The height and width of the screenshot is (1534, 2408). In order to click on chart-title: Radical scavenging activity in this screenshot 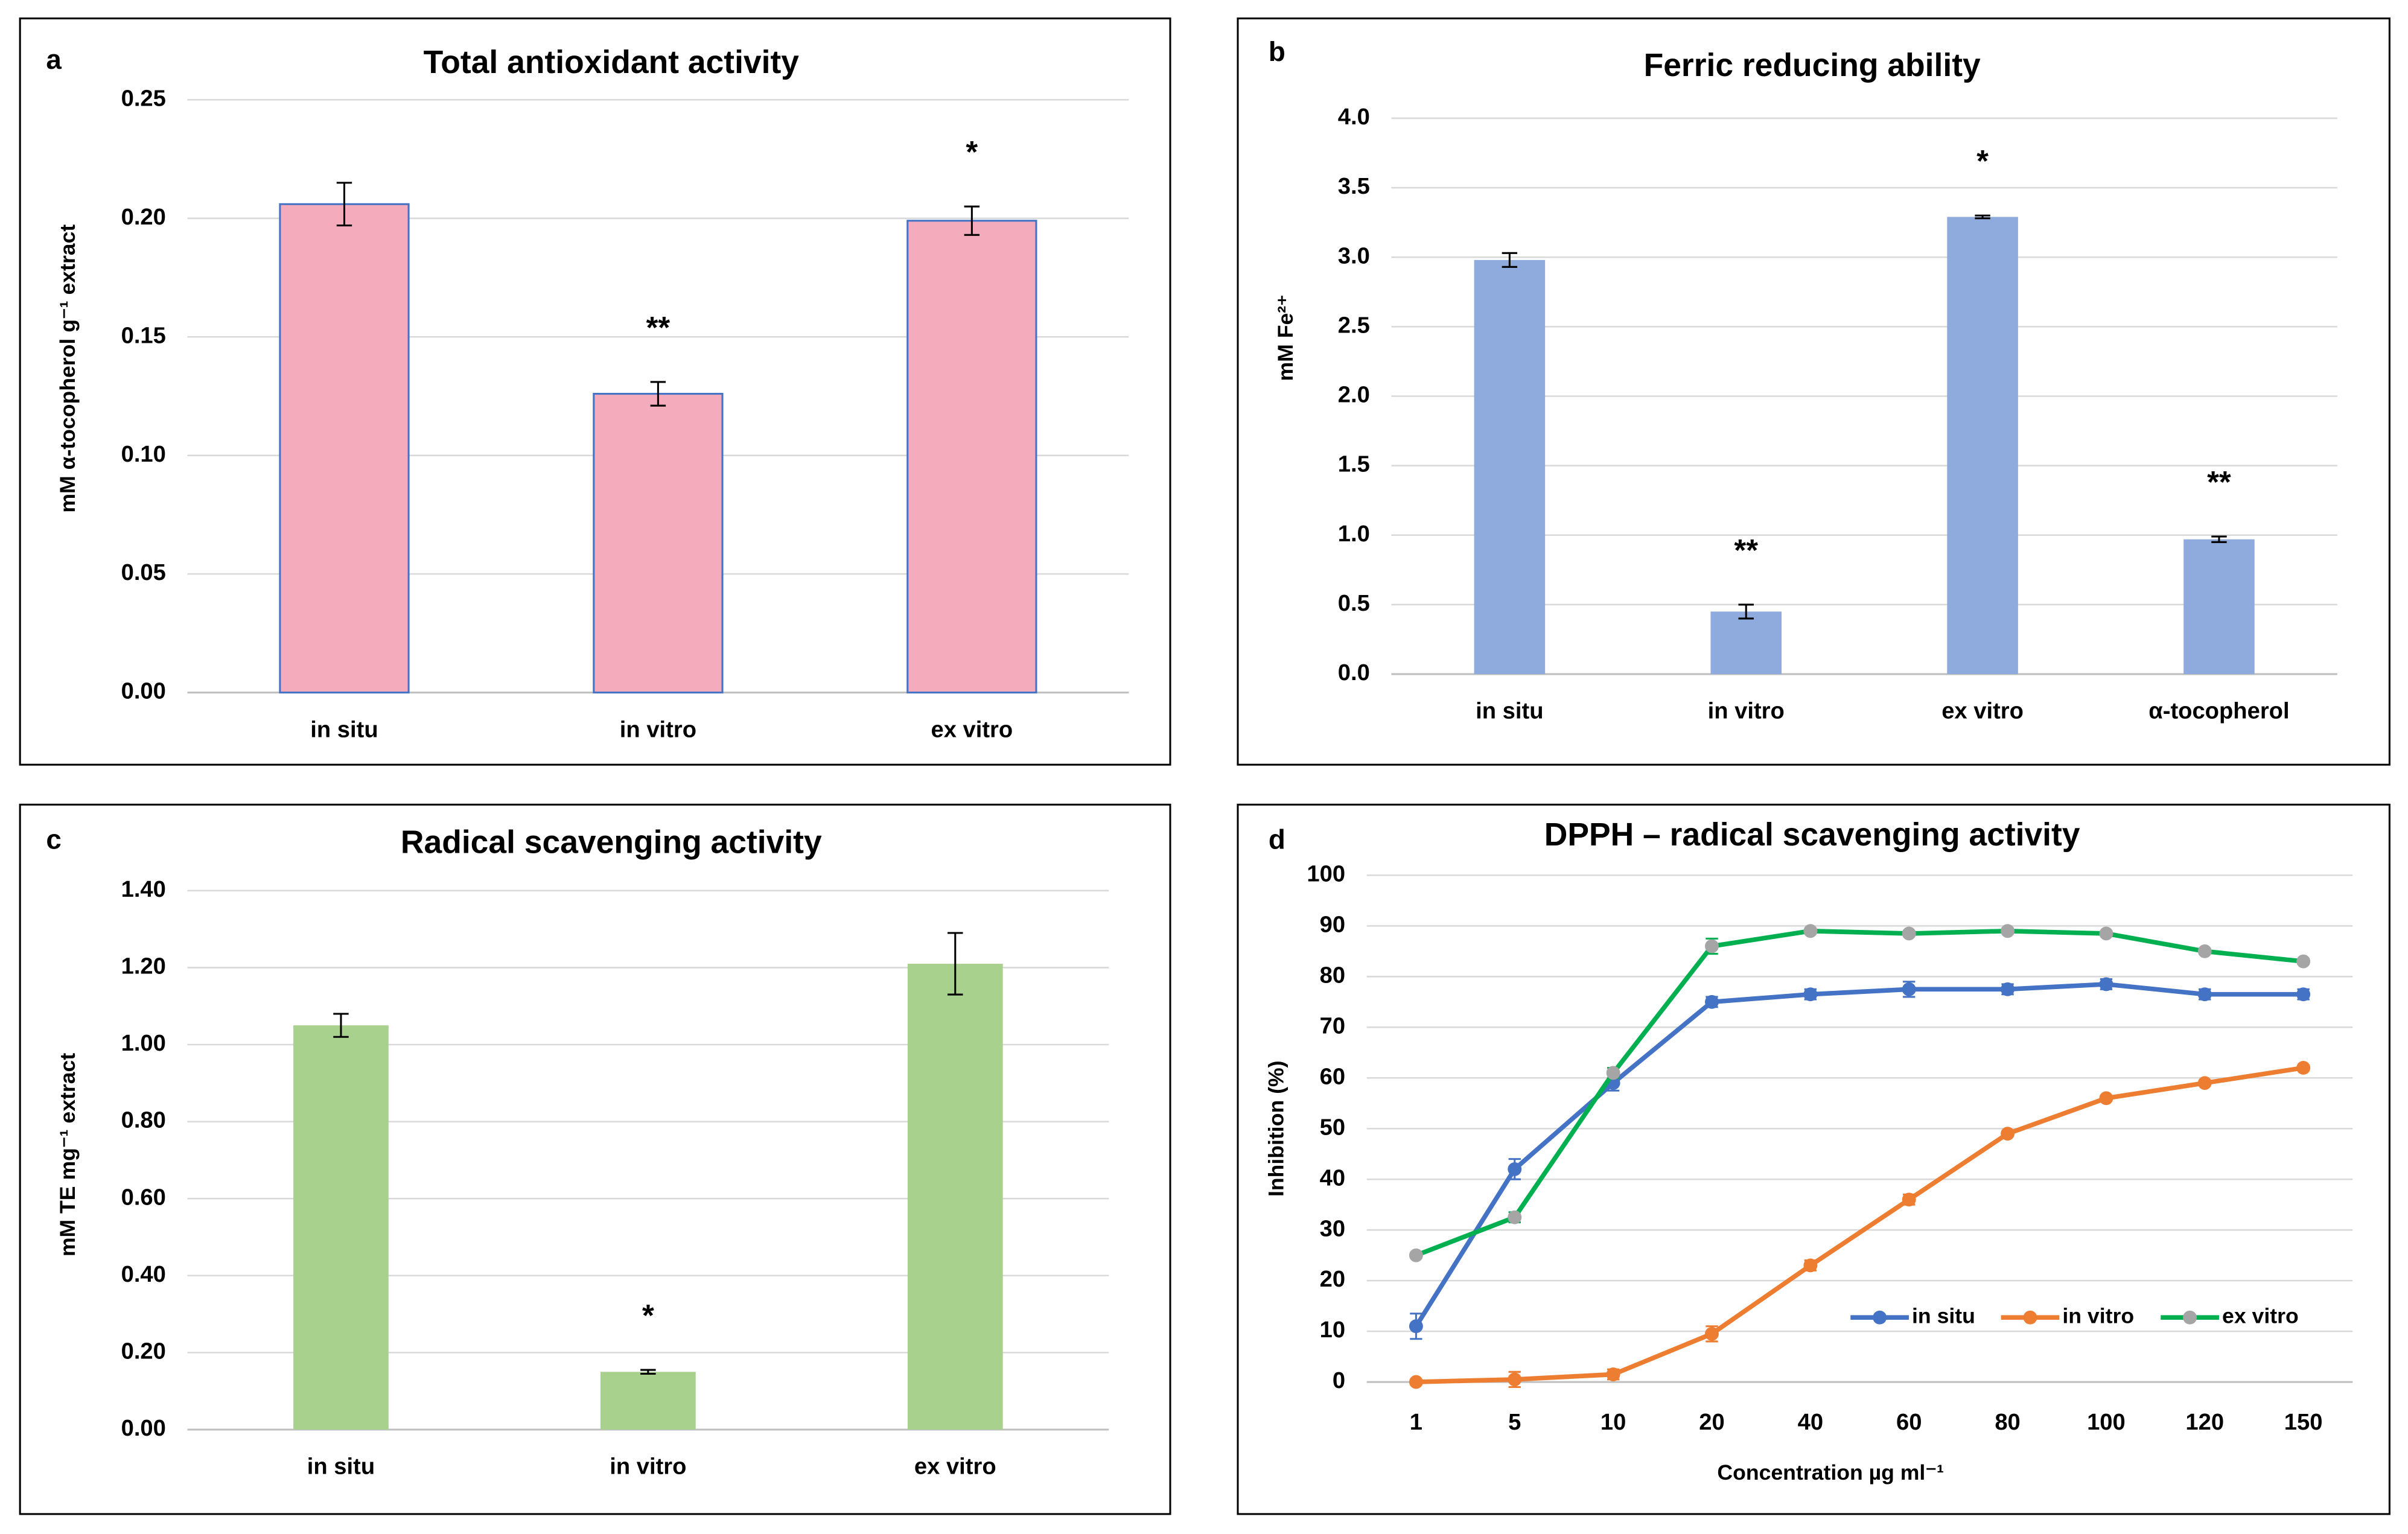, I will do `click(611, 843)`.